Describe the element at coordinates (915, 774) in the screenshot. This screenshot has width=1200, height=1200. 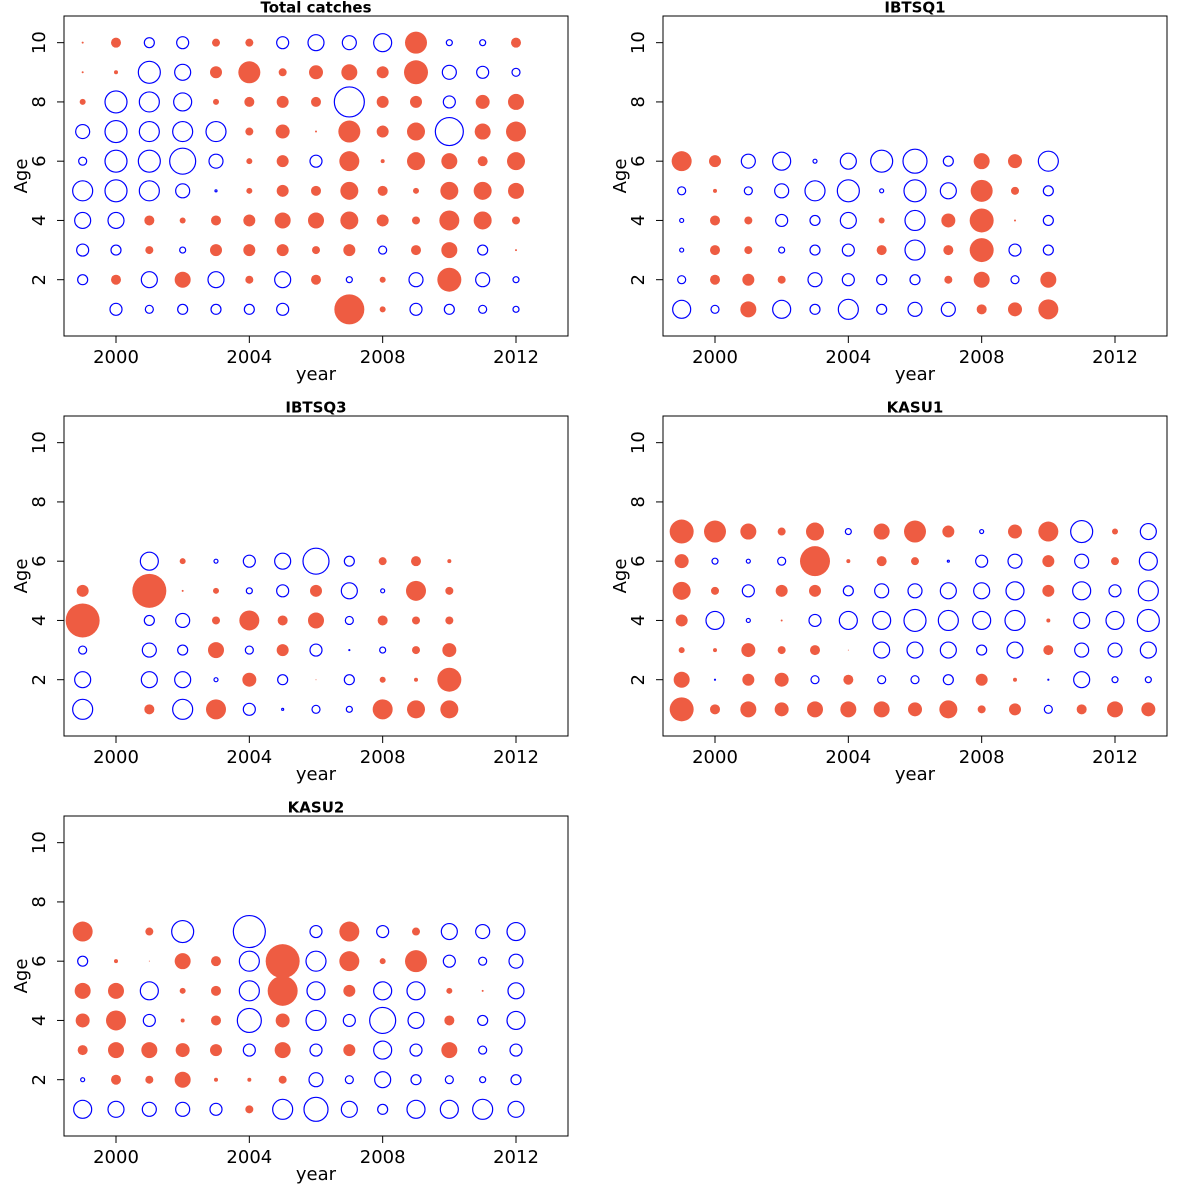
I see `x-axis-label: year` at that location.